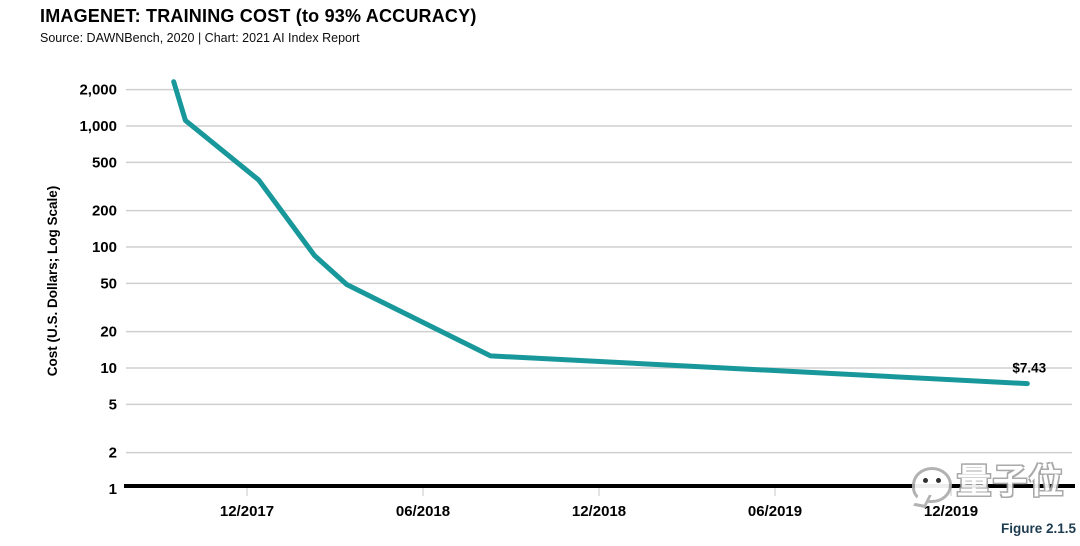  Describe the element at coordinates (113, 453) in the screenshot. I see `y-tick-label: 2` at that location.